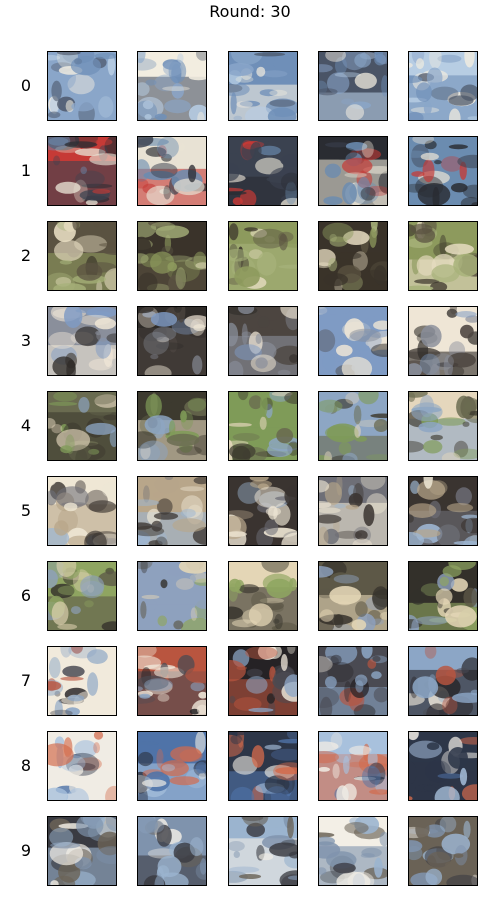 This screenshot has width=500, height=900. I want to click on row-label: 9, so click(26, 850).